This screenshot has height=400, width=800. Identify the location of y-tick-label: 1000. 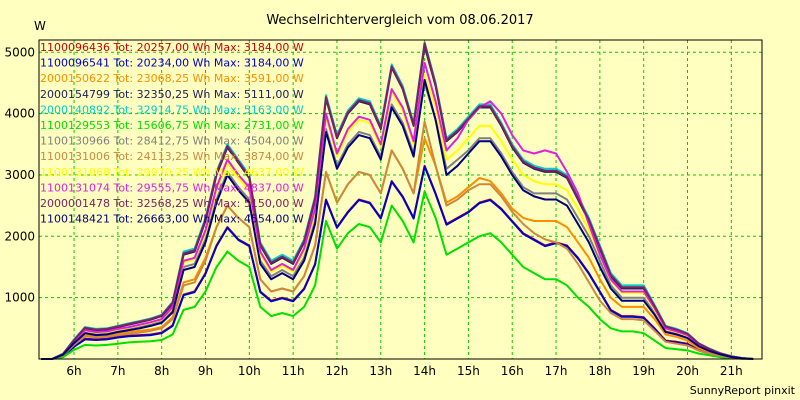
(19, 298).